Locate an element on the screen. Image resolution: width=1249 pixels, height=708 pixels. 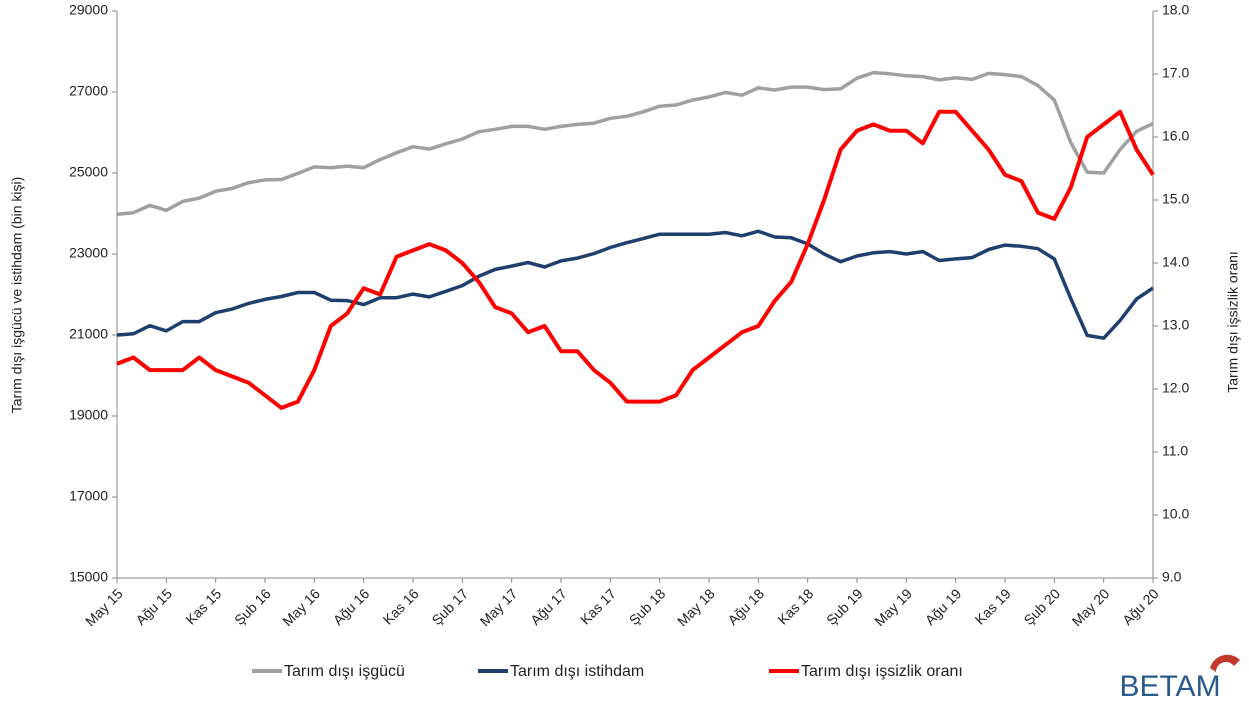
y2-tick-label: 15.0 is located at coordinates (1175, 199).